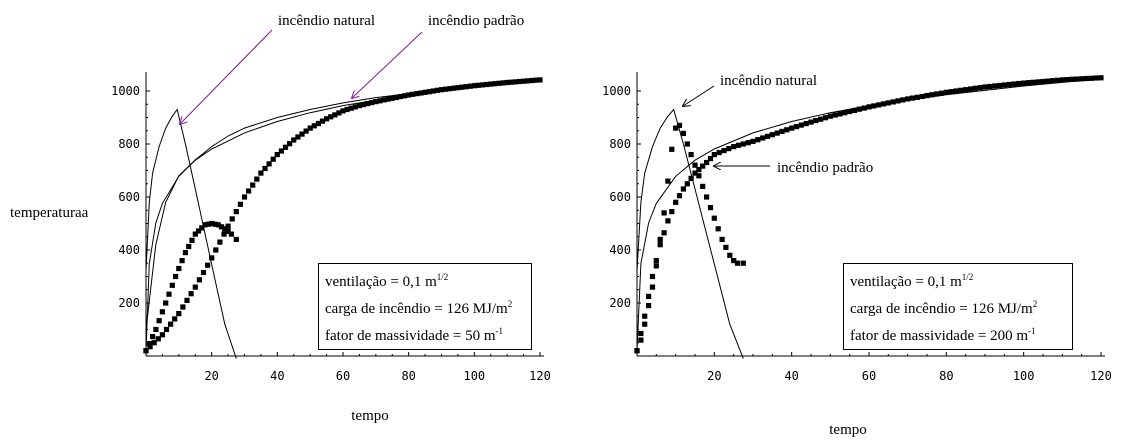 Image resolution: width=1130 pixels, height=441 pixels. What do you see at coordinates (1024, 376) in the screenshot?
I see `x-tick-label: 100` at bounding box center [1024, 376].